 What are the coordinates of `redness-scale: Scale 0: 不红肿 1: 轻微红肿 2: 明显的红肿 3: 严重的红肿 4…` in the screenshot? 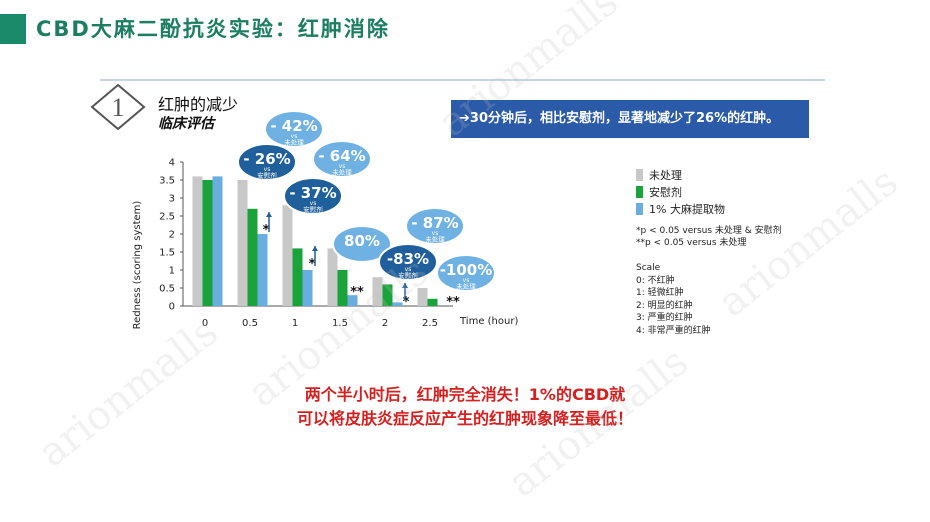 It's located at (673, 299).